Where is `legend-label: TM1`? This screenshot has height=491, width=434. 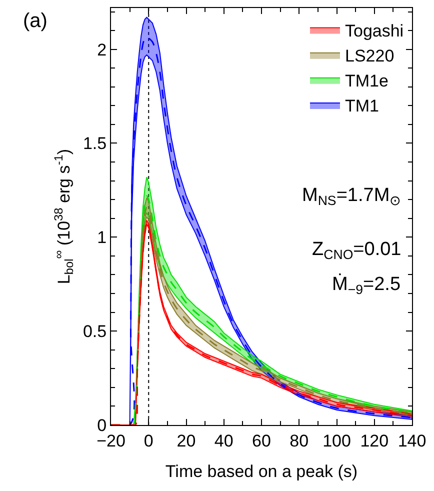
legend-label: TM1 is located at coordinates (361, 106).